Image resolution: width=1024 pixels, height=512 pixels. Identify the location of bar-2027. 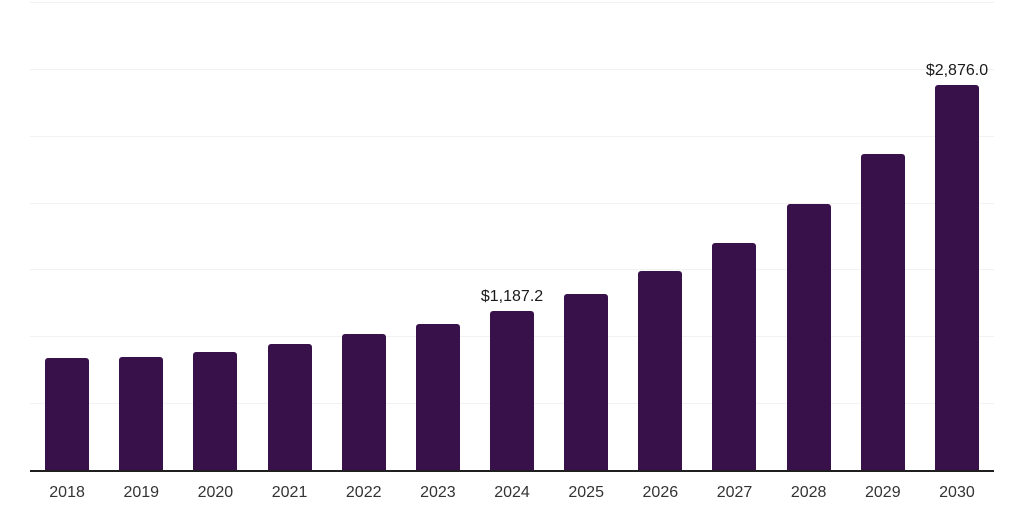
(734, 356).